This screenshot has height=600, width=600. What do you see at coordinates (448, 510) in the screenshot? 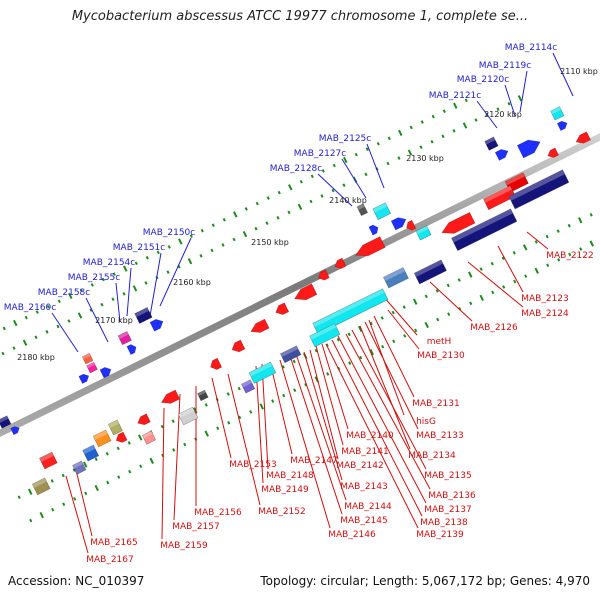
I see `gene-label-mab-2137: MAB_2137` at bounding box center [448, 510].